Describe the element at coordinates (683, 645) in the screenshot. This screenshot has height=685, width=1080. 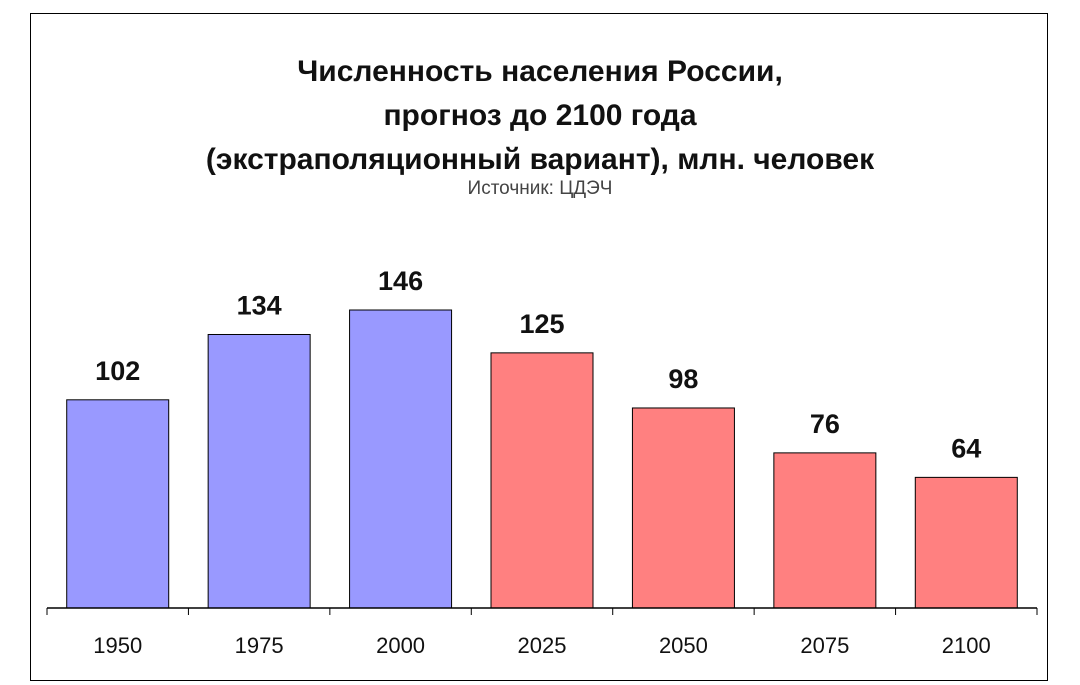
I see `x-tick-label-2050: 2050` at that location.